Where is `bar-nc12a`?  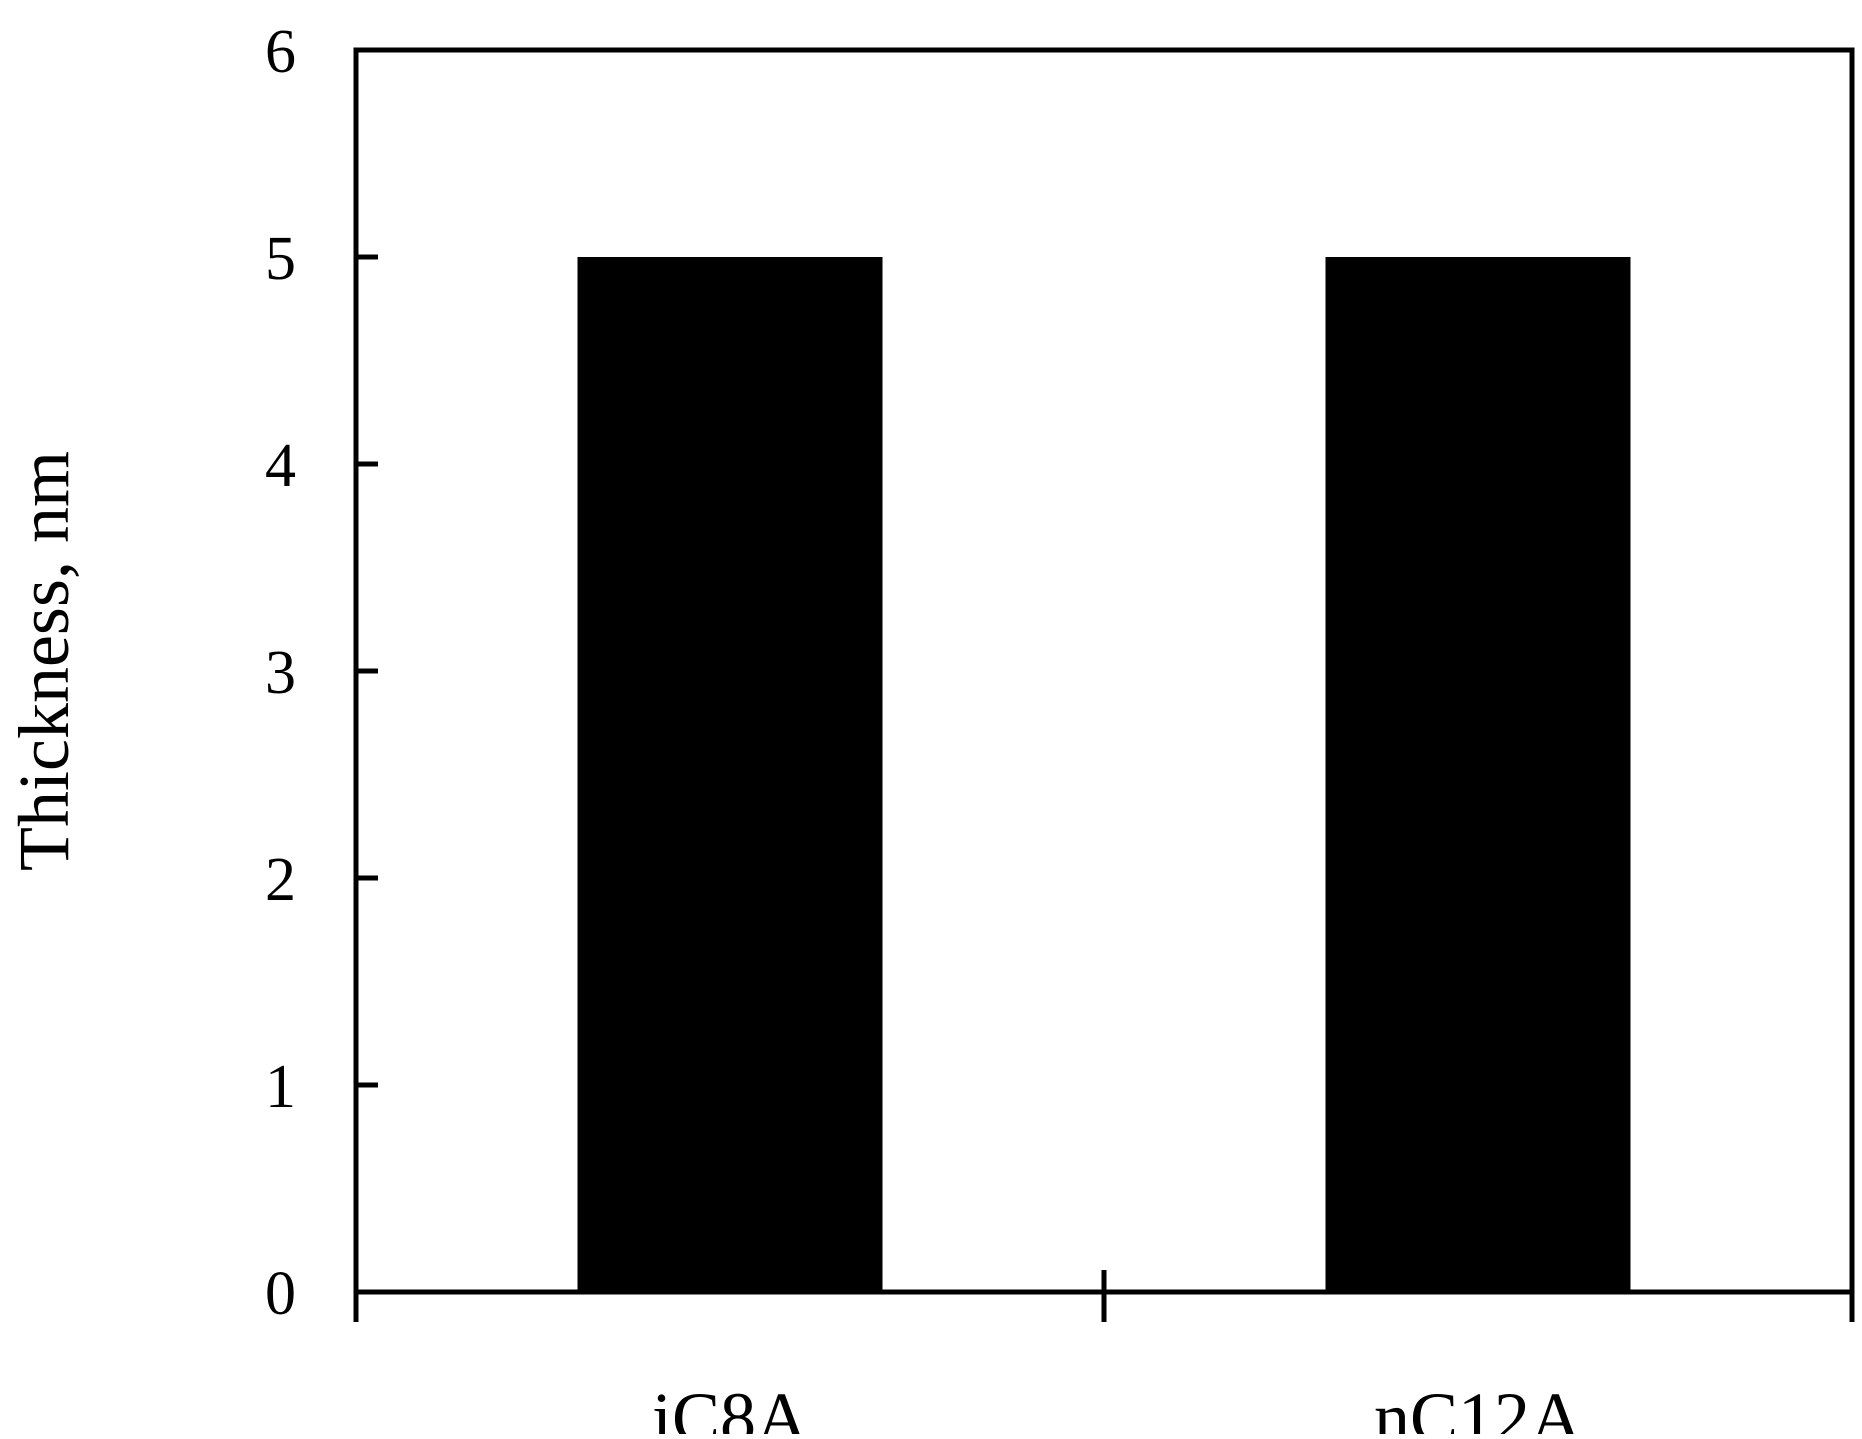 bar-nc12a is located at coordinates (1478, 774).